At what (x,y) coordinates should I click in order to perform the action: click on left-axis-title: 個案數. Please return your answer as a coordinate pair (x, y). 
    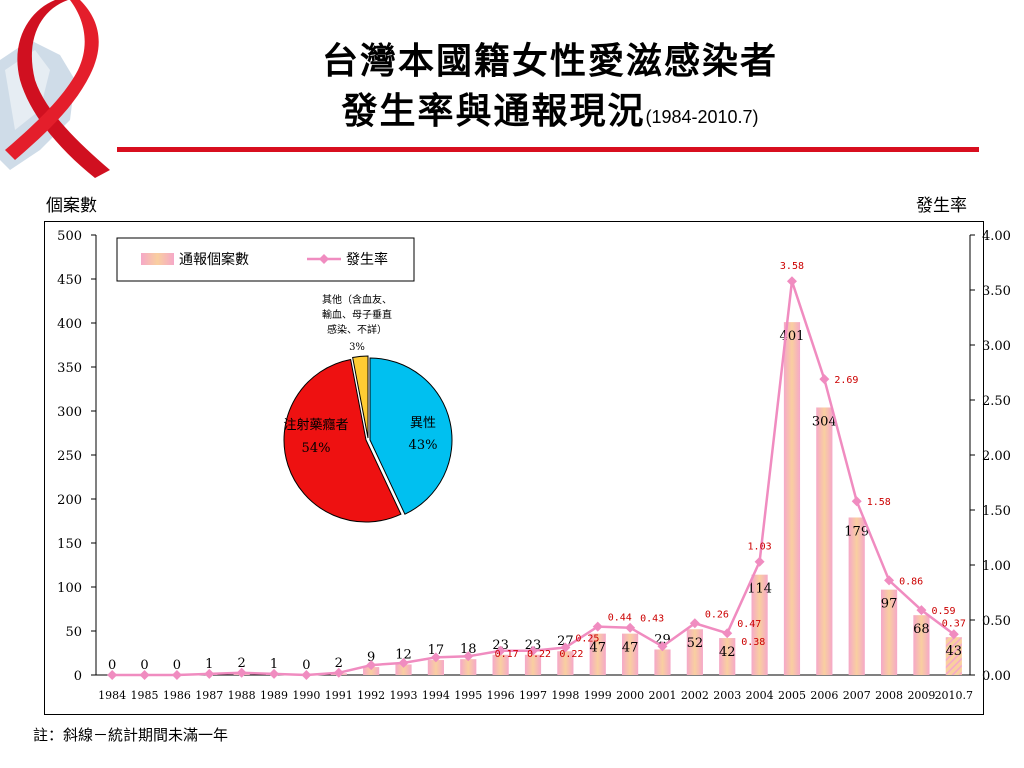
    Looking at the image, I should click on (71, 206).